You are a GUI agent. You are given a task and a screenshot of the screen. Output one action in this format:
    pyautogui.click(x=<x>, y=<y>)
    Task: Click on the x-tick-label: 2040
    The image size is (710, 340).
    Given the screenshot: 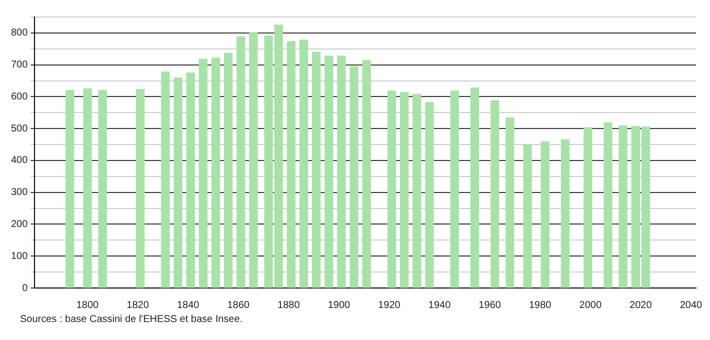 What is the action you would take?
    pyautogui.click(x=691, y=305)
    